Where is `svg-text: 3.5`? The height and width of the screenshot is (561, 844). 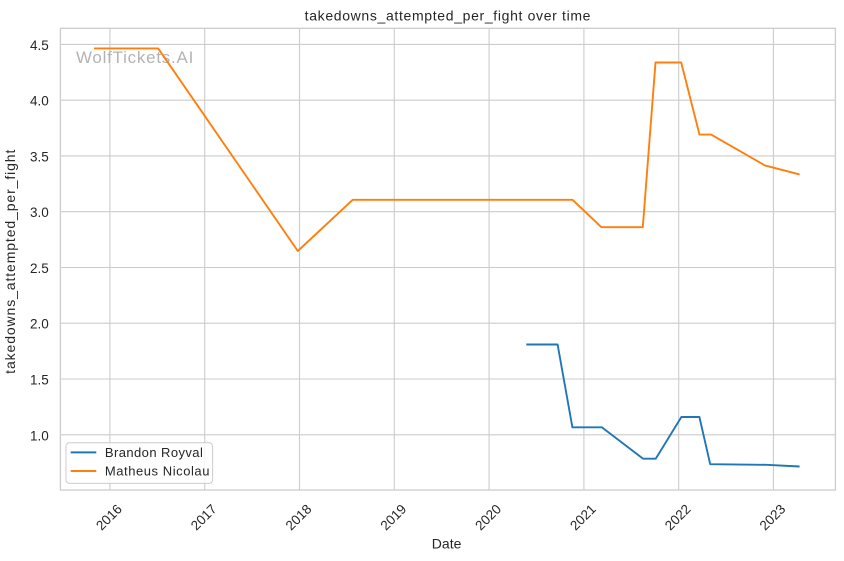 svg-text: 3.5 is located at coordinates (39, 156).